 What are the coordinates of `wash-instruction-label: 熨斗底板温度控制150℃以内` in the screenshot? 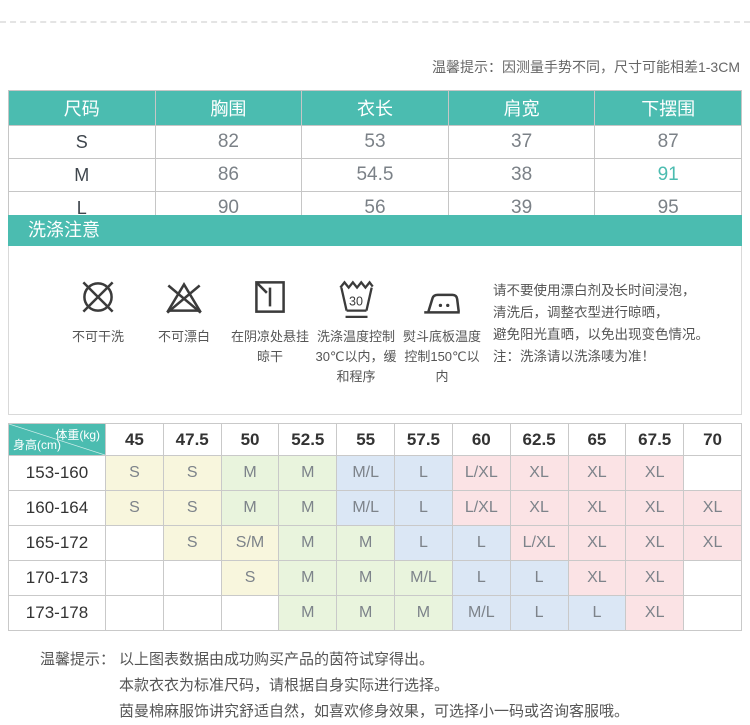 It's located at (441, 356).